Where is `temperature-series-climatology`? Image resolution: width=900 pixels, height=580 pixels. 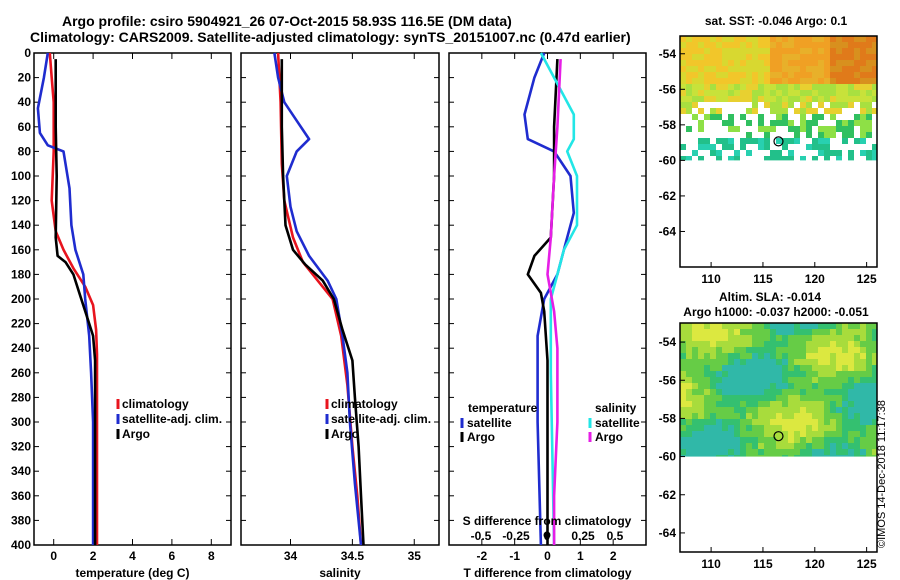 temperature-series-climatology is located at coordinates (73, 298).